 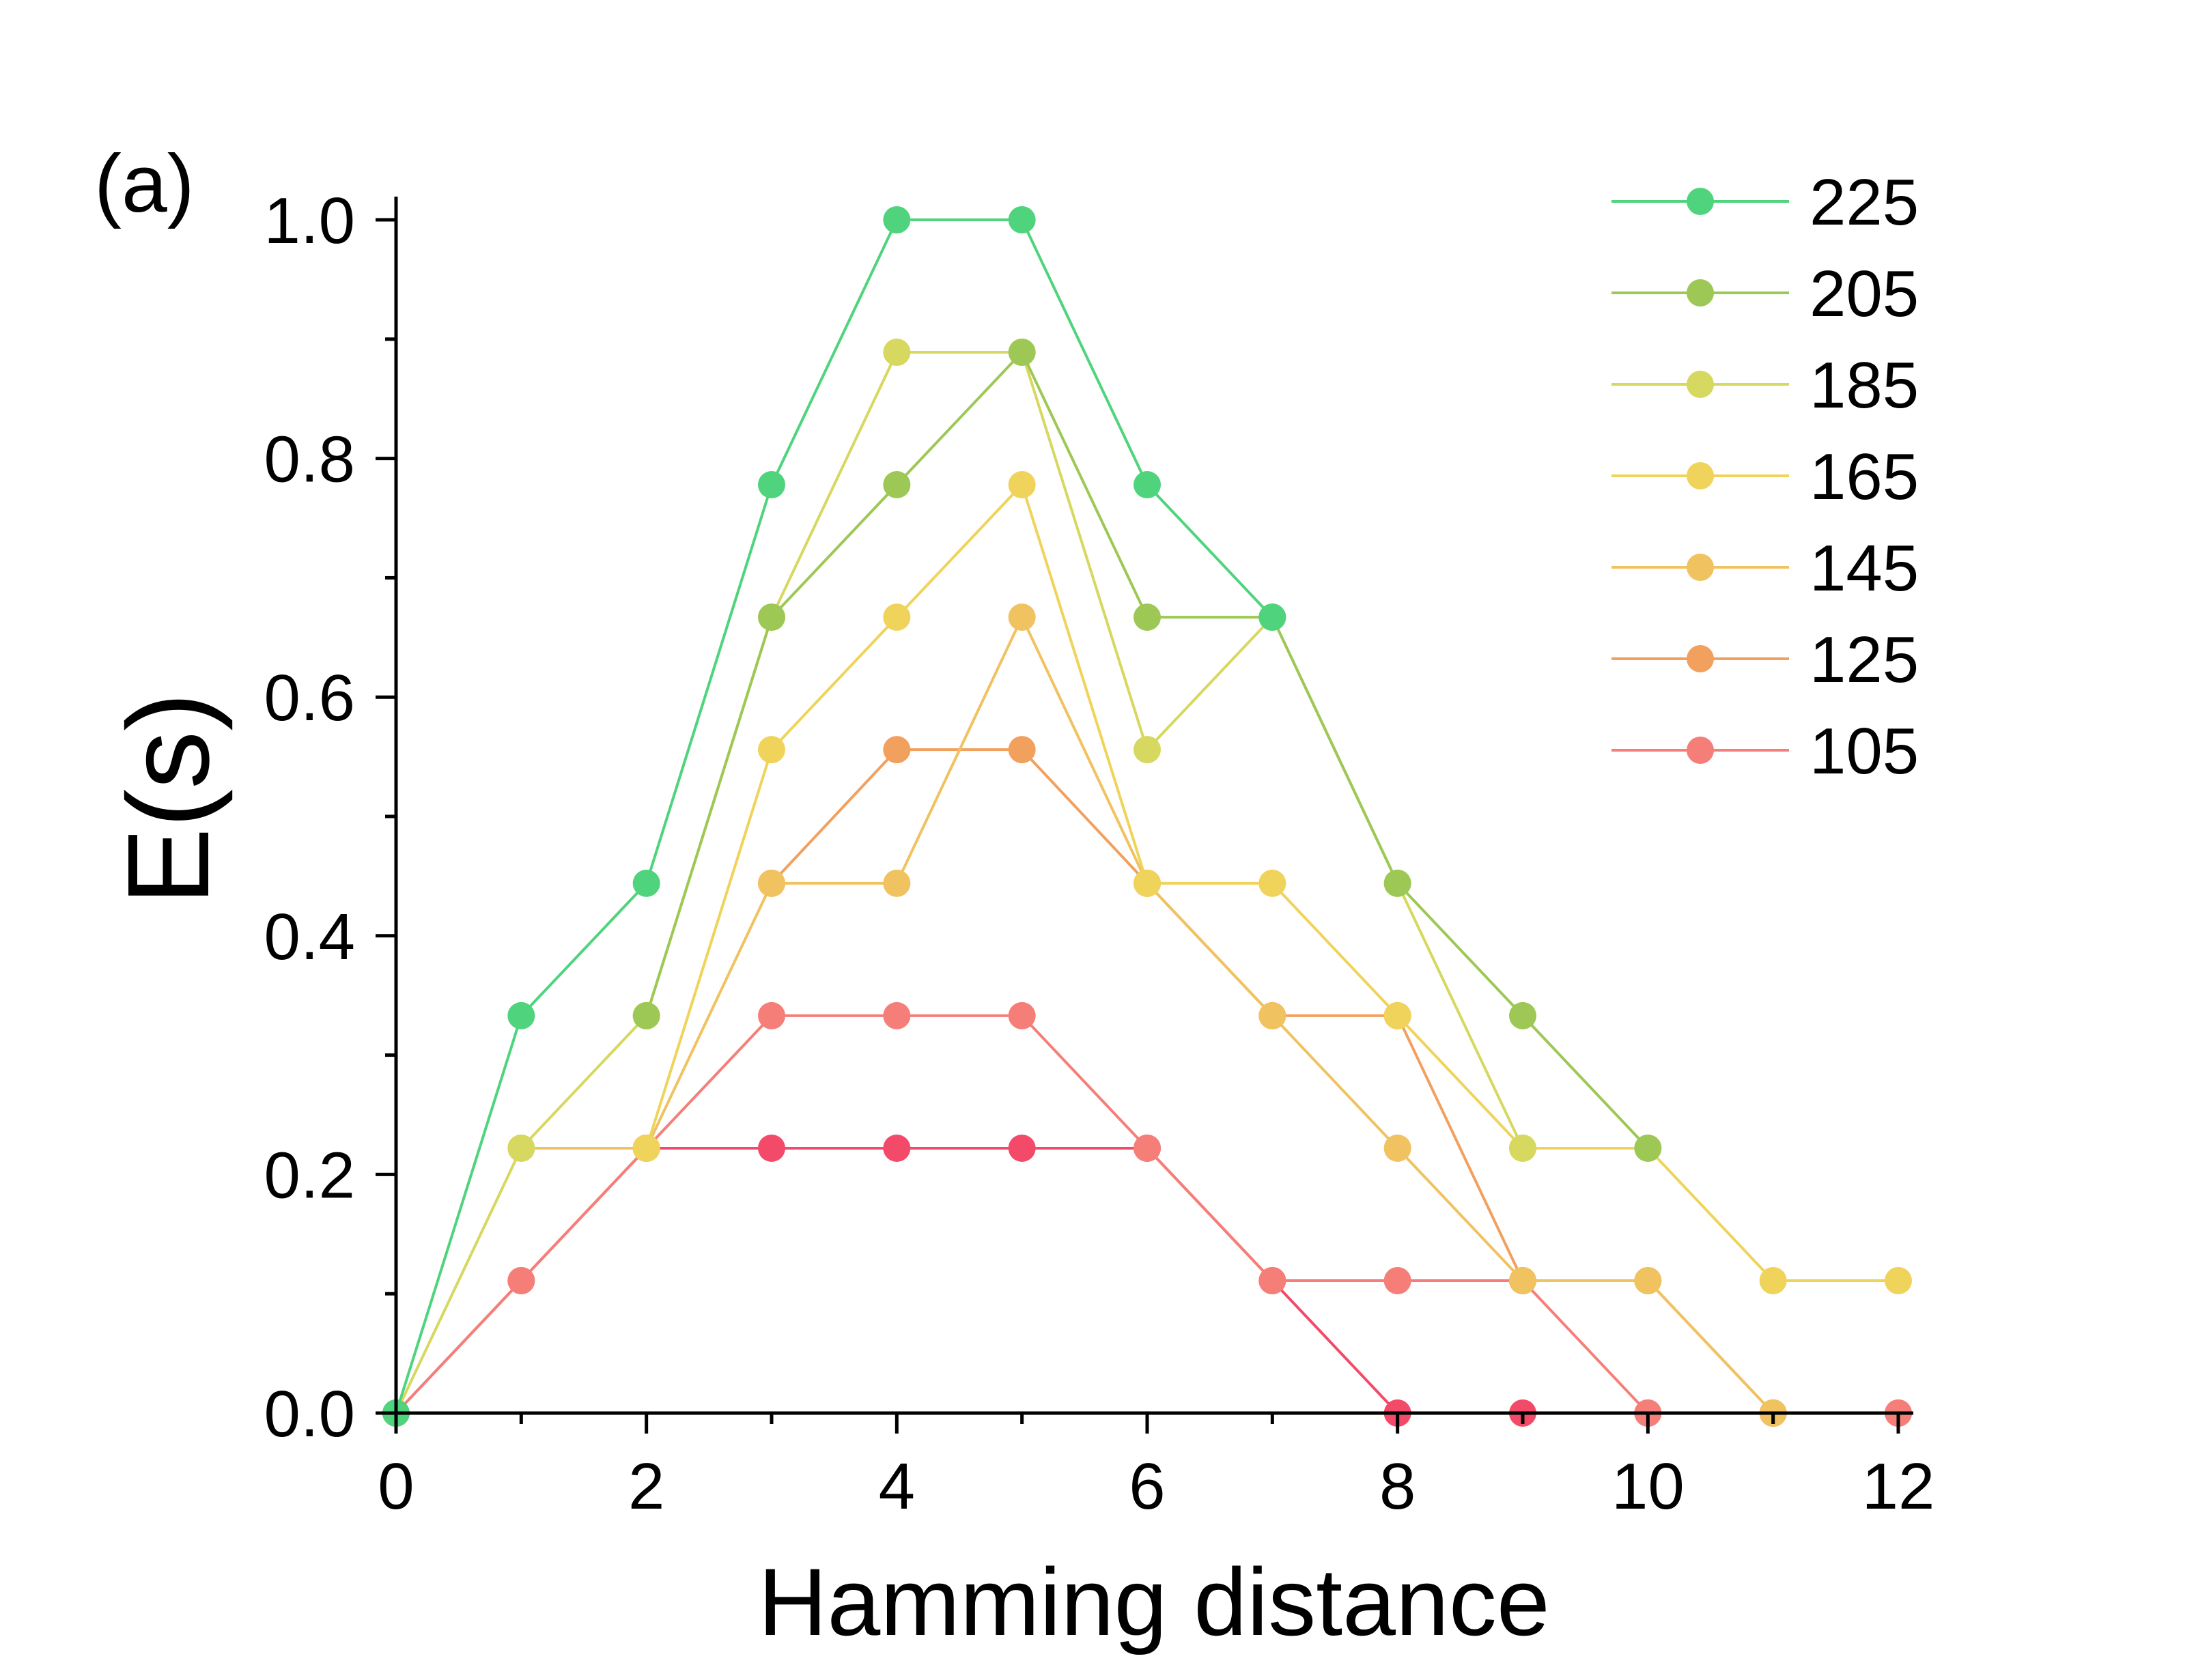 I want to click on x-tick-label: 6, so click(x=1147, y=1486).